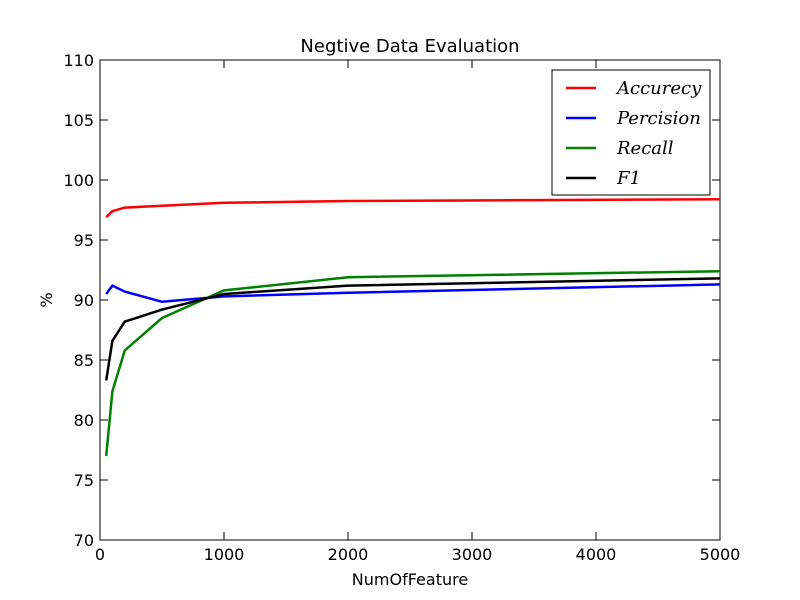 The height and width of the screenshot is (600, 800). What do you see at coordinates (84, 480) in the screenshot?
I see `y-tick-label: 75` at bounding box center [84, 480].